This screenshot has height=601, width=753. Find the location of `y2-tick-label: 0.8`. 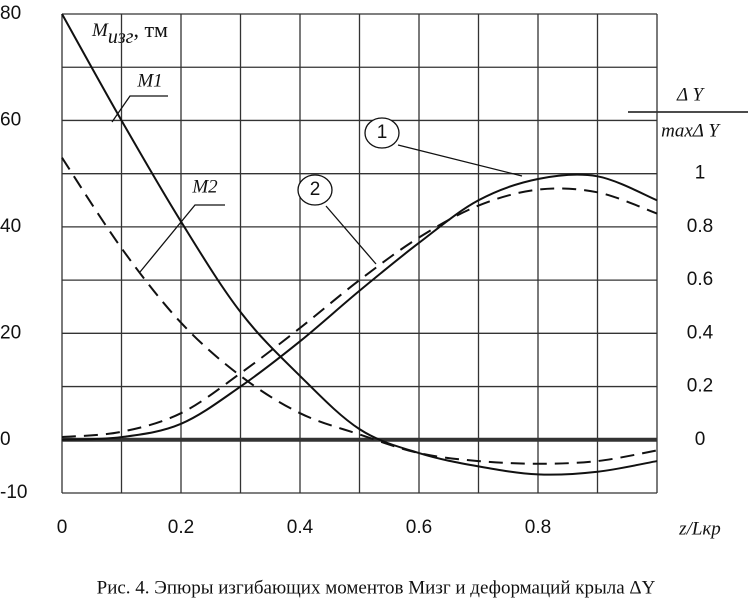

y2-tick-label: 0.8 is located at coordinates (700, 226).